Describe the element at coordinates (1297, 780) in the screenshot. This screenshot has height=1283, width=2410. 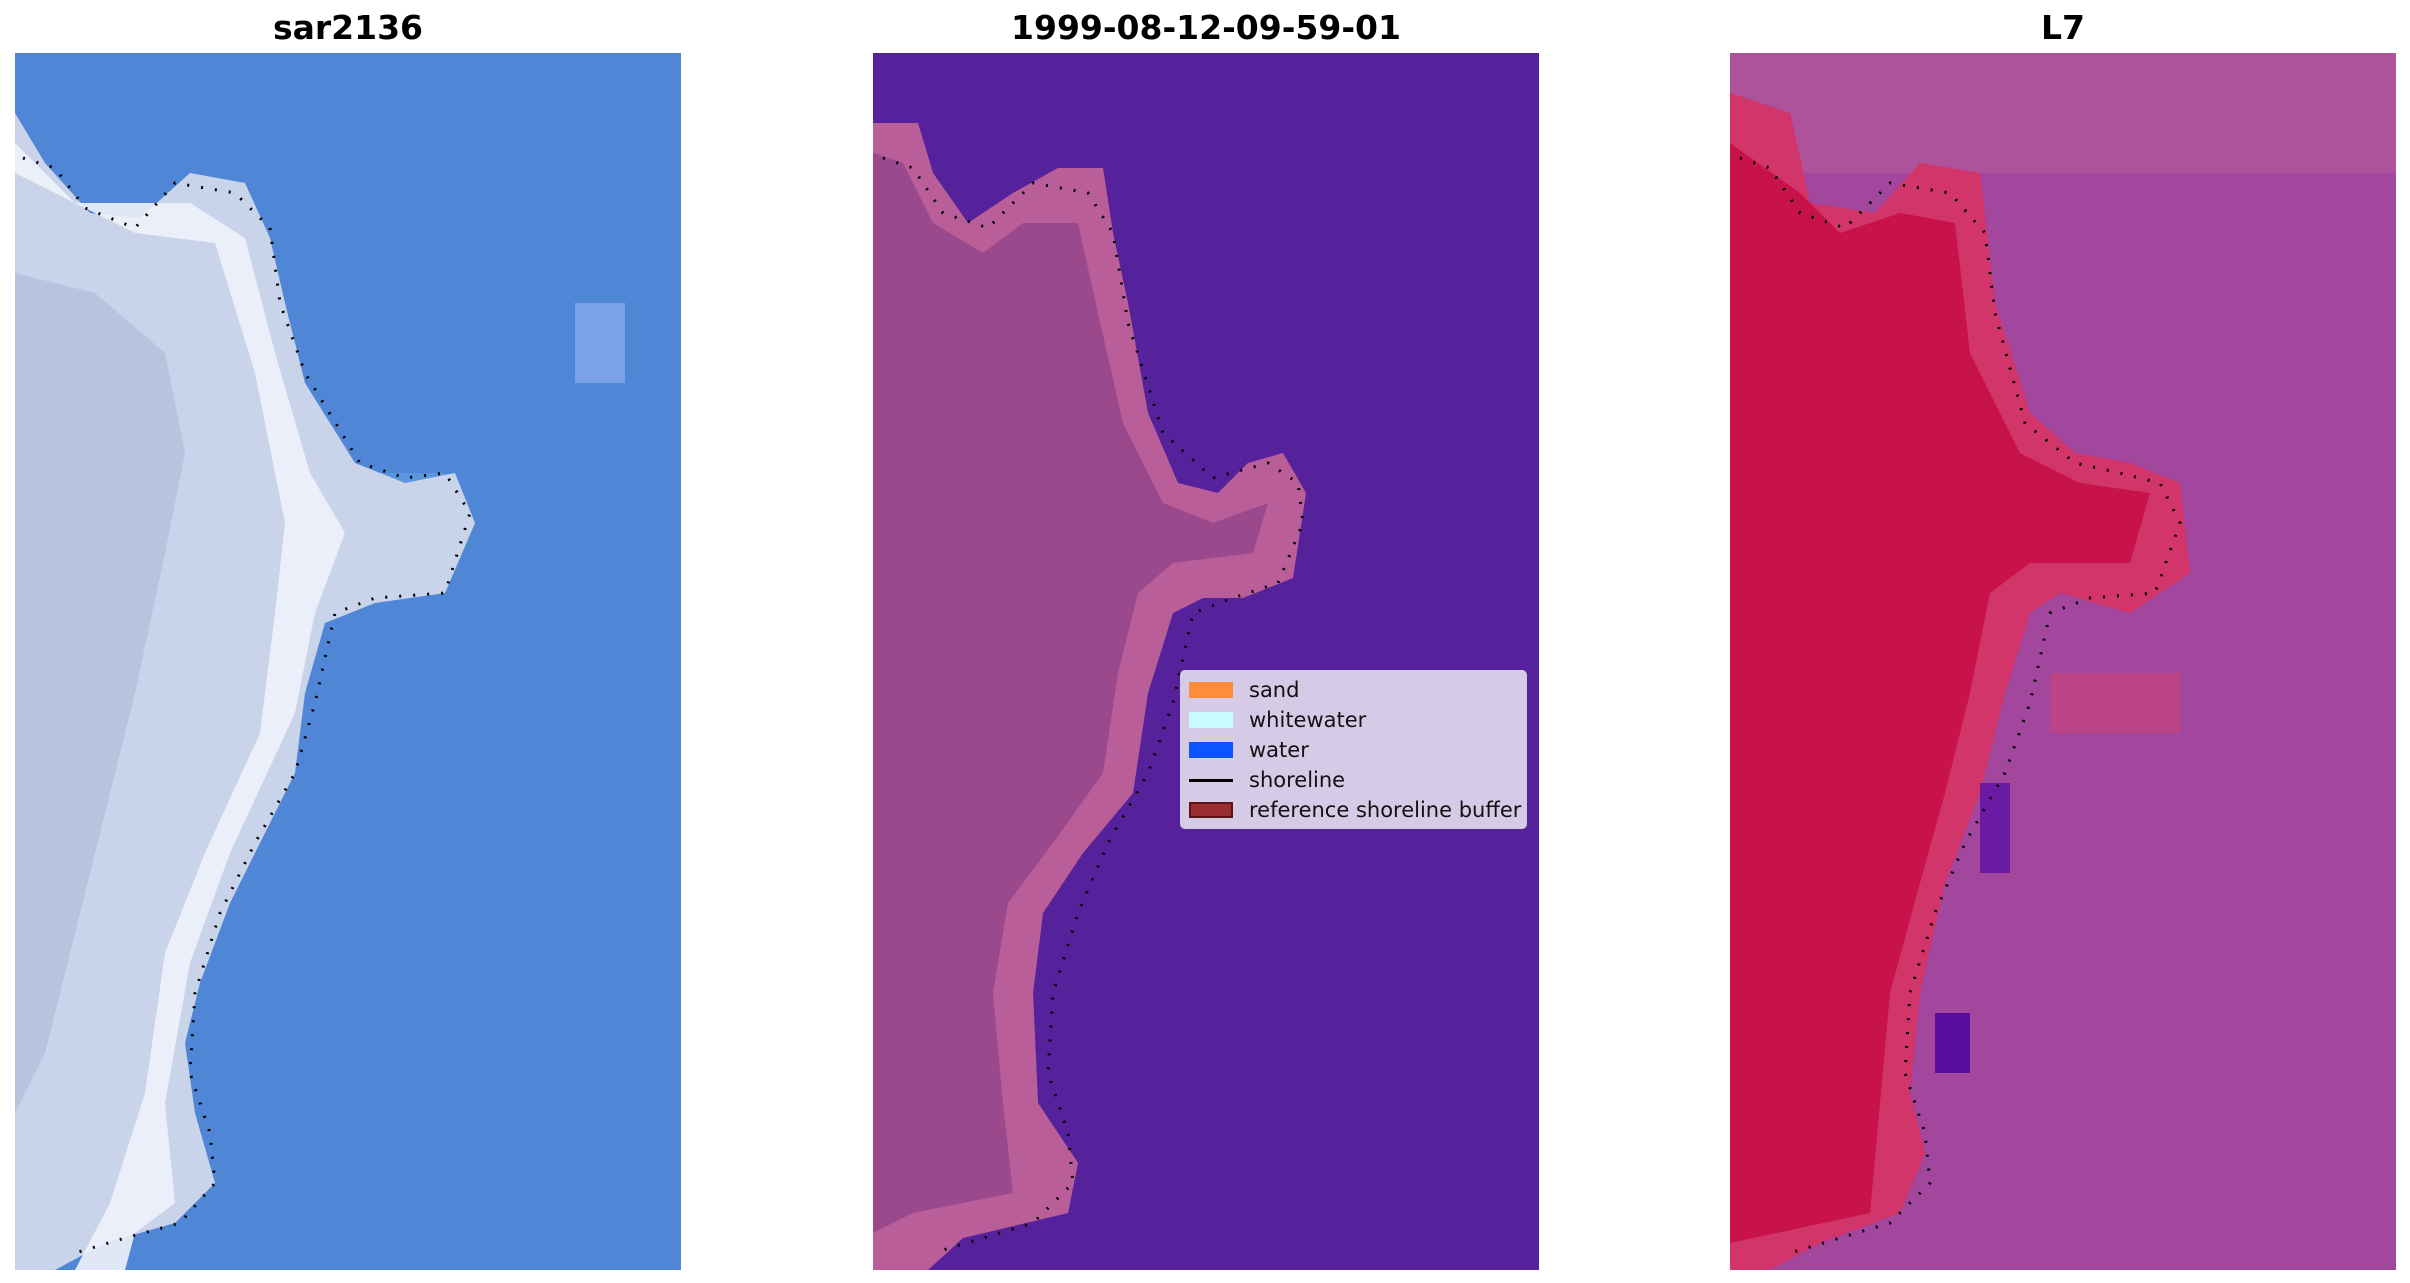
I see `legend-label: shoreline` at that location.